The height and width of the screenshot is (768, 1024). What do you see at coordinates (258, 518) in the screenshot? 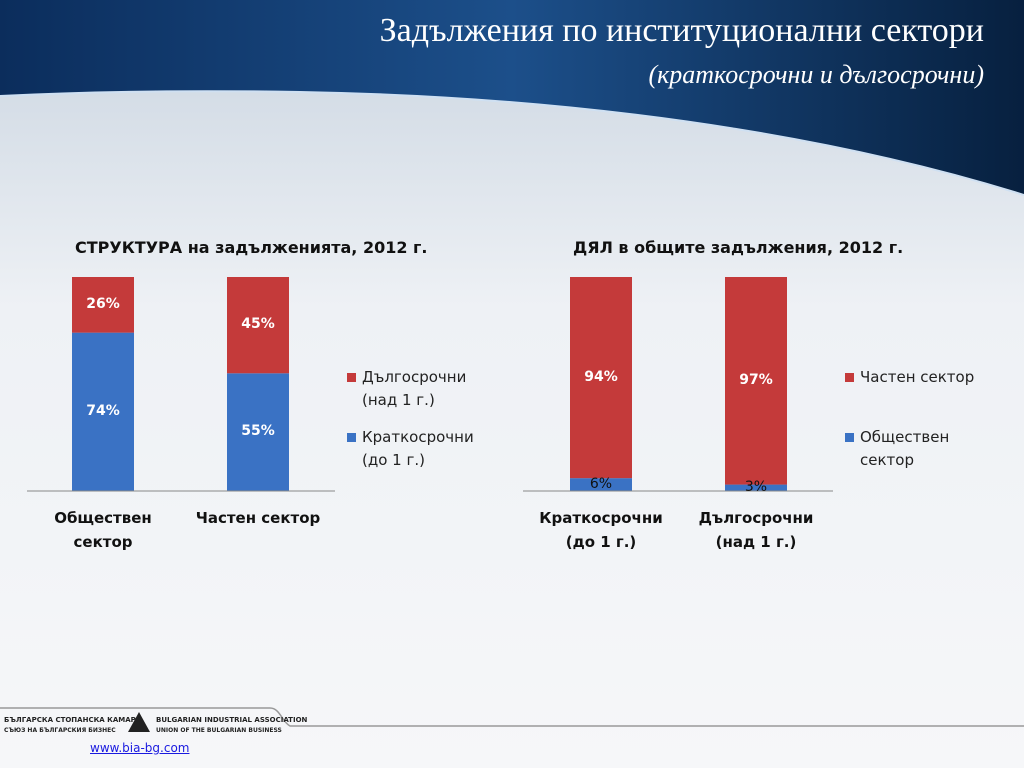
I see `x-tick-label: Частен сектор` at bounding box center [258, 518].